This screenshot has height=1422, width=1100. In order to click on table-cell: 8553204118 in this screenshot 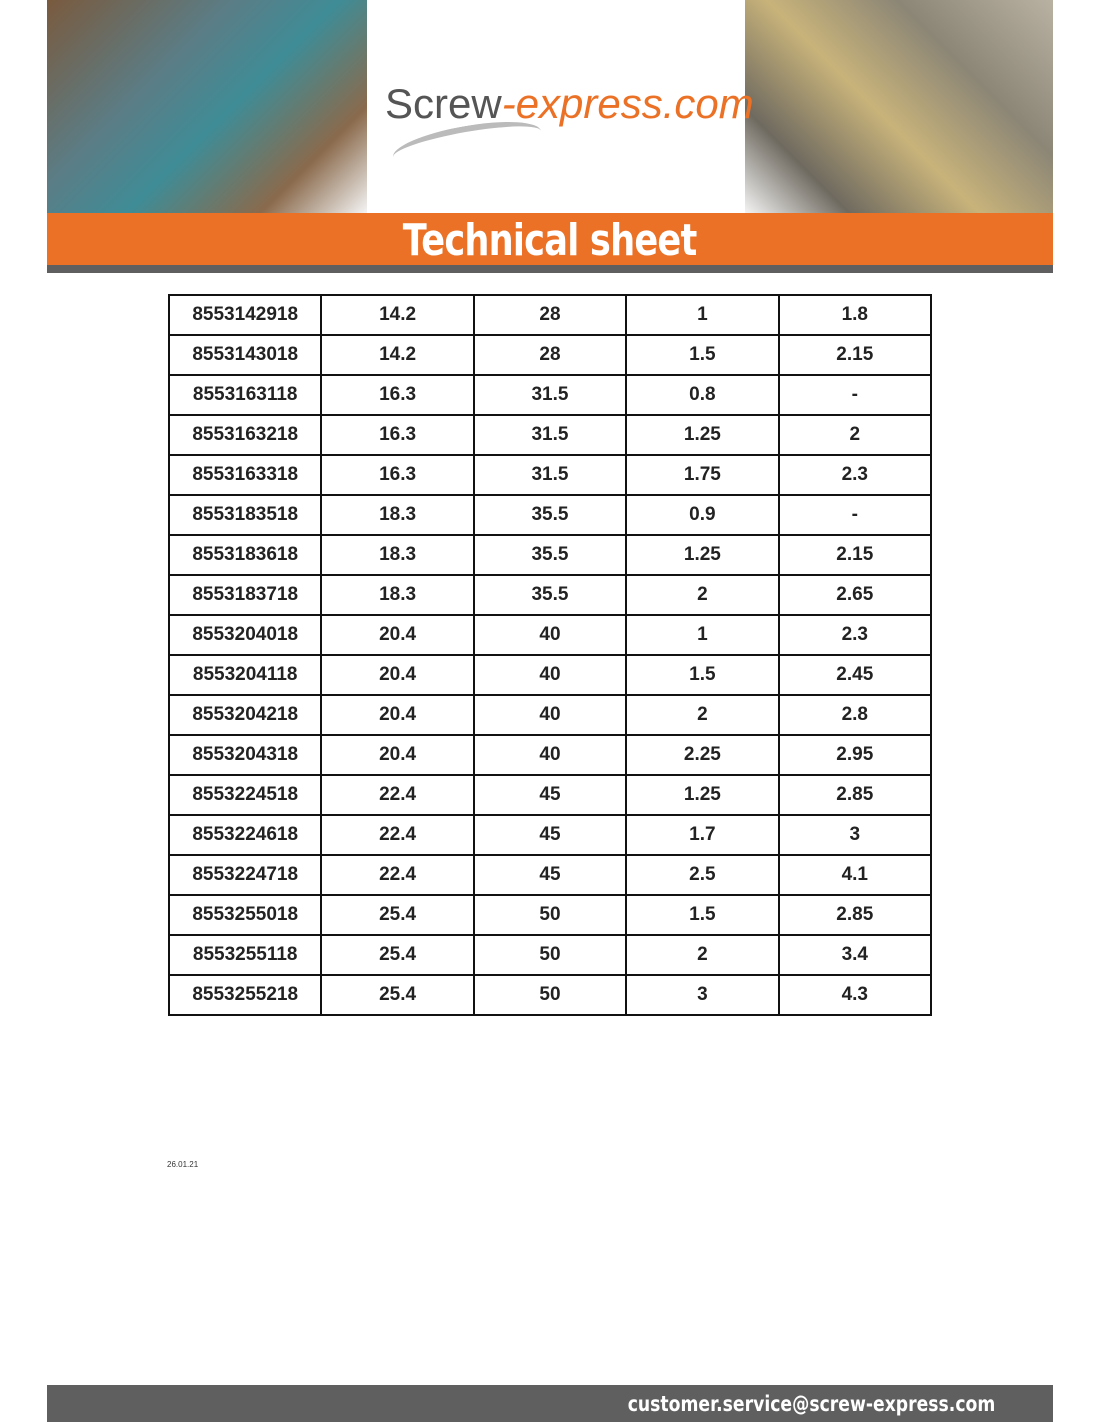, I will do `click(245, 675)`.